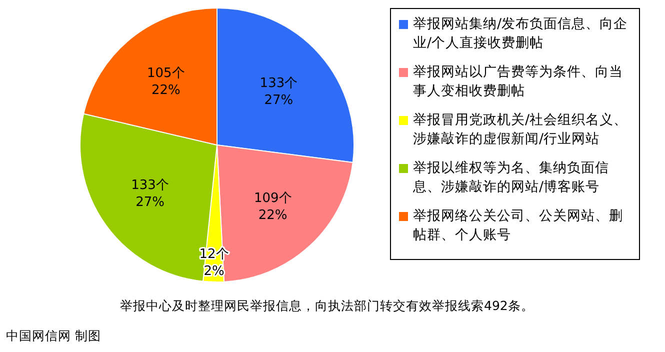  I want to click on text: 中国网信网 制图, so click(53, 336).